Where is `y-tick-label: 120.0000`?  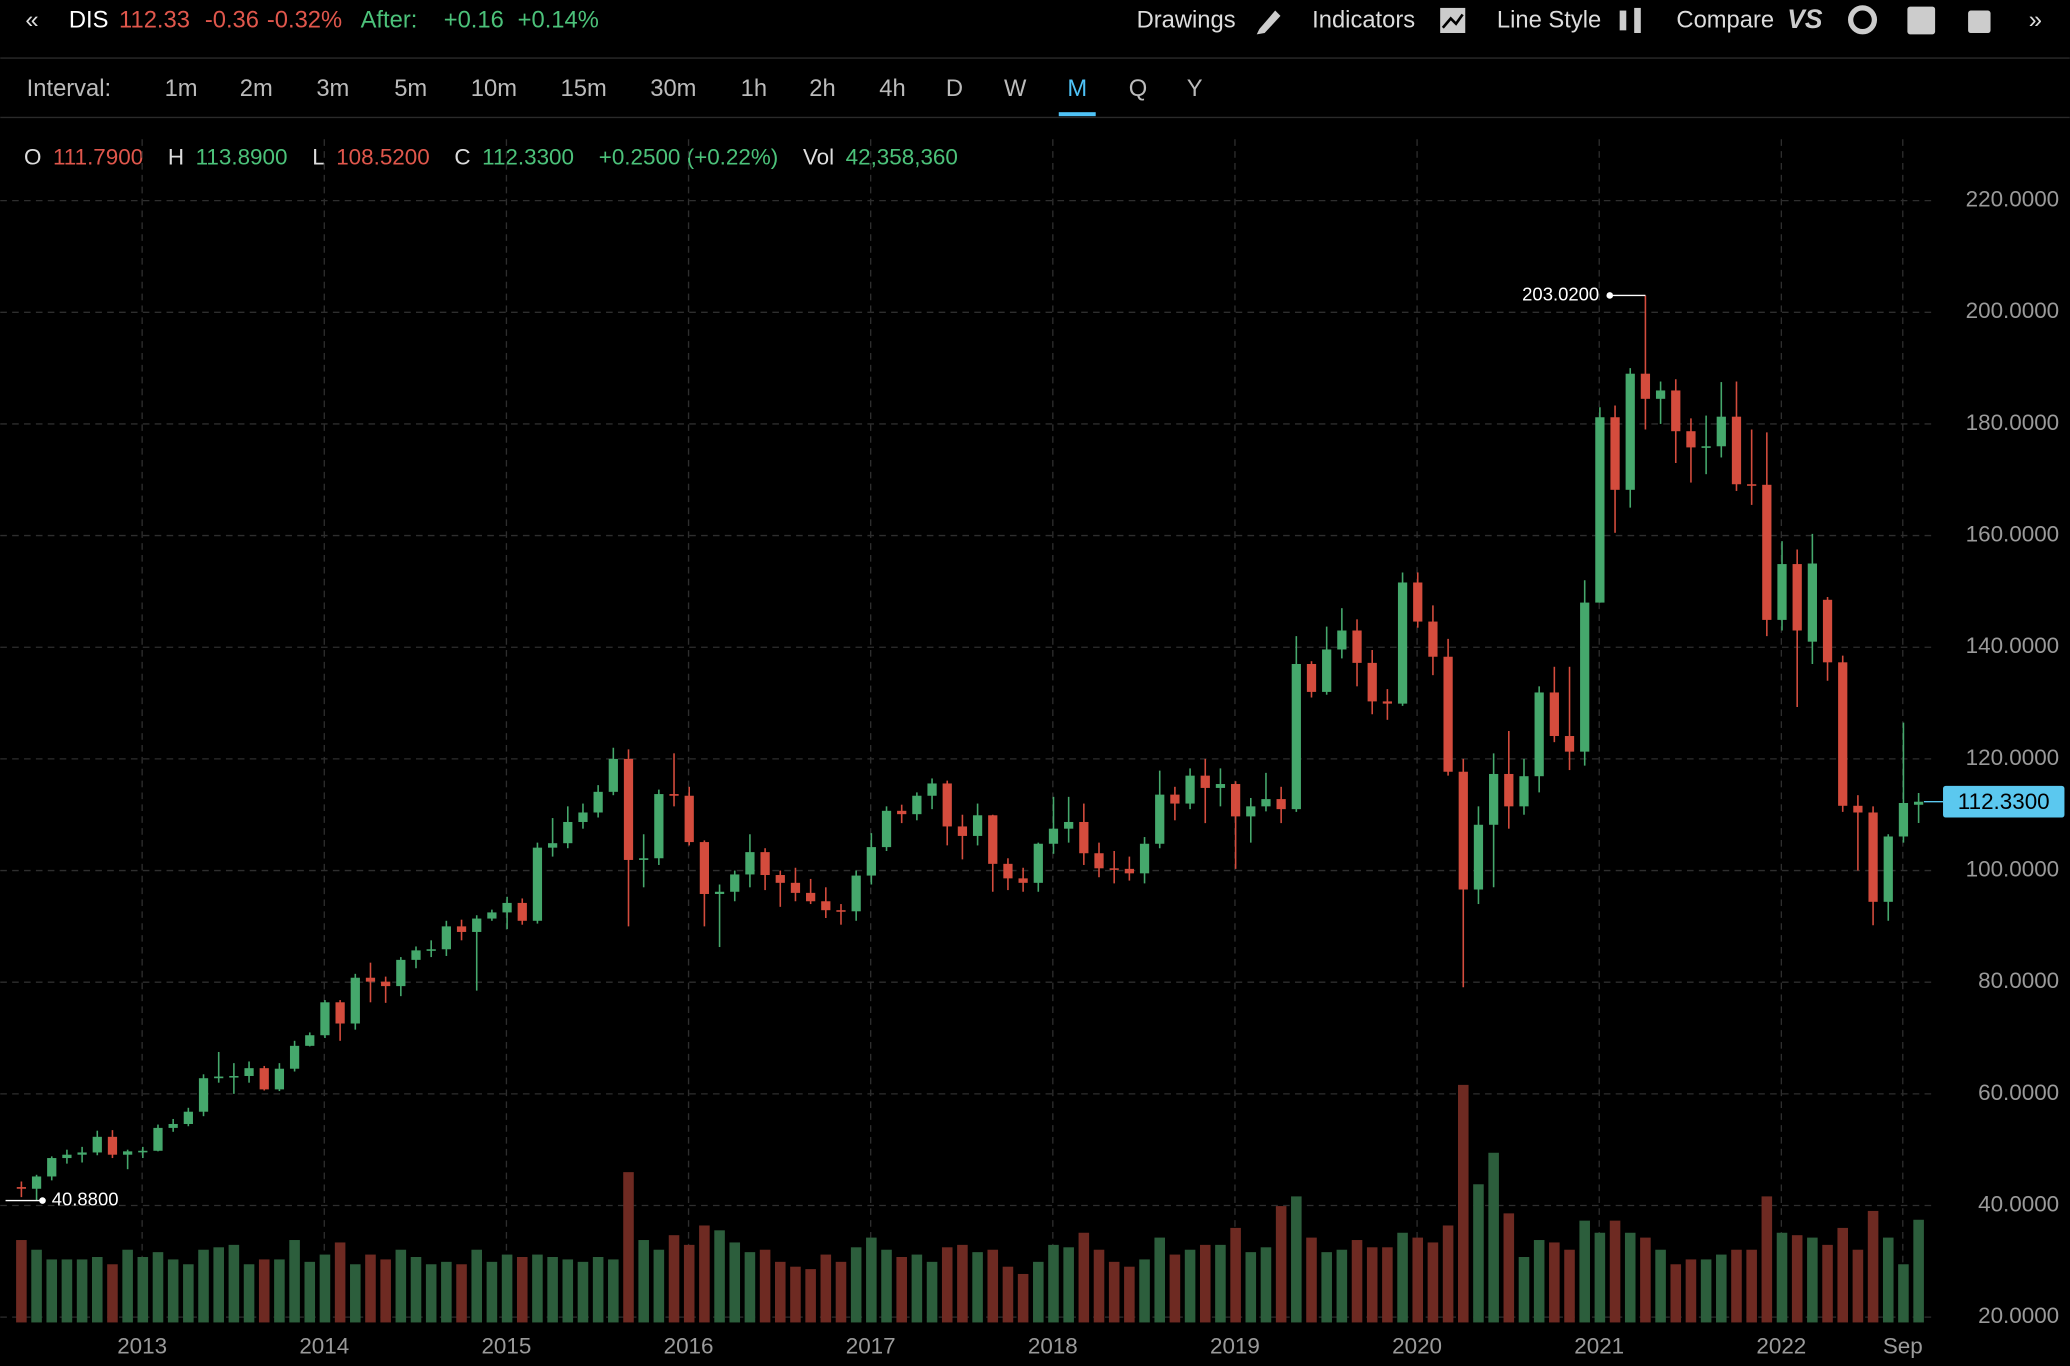
y-tick-label: 120.0000 is located at coordinates (2013, 757).